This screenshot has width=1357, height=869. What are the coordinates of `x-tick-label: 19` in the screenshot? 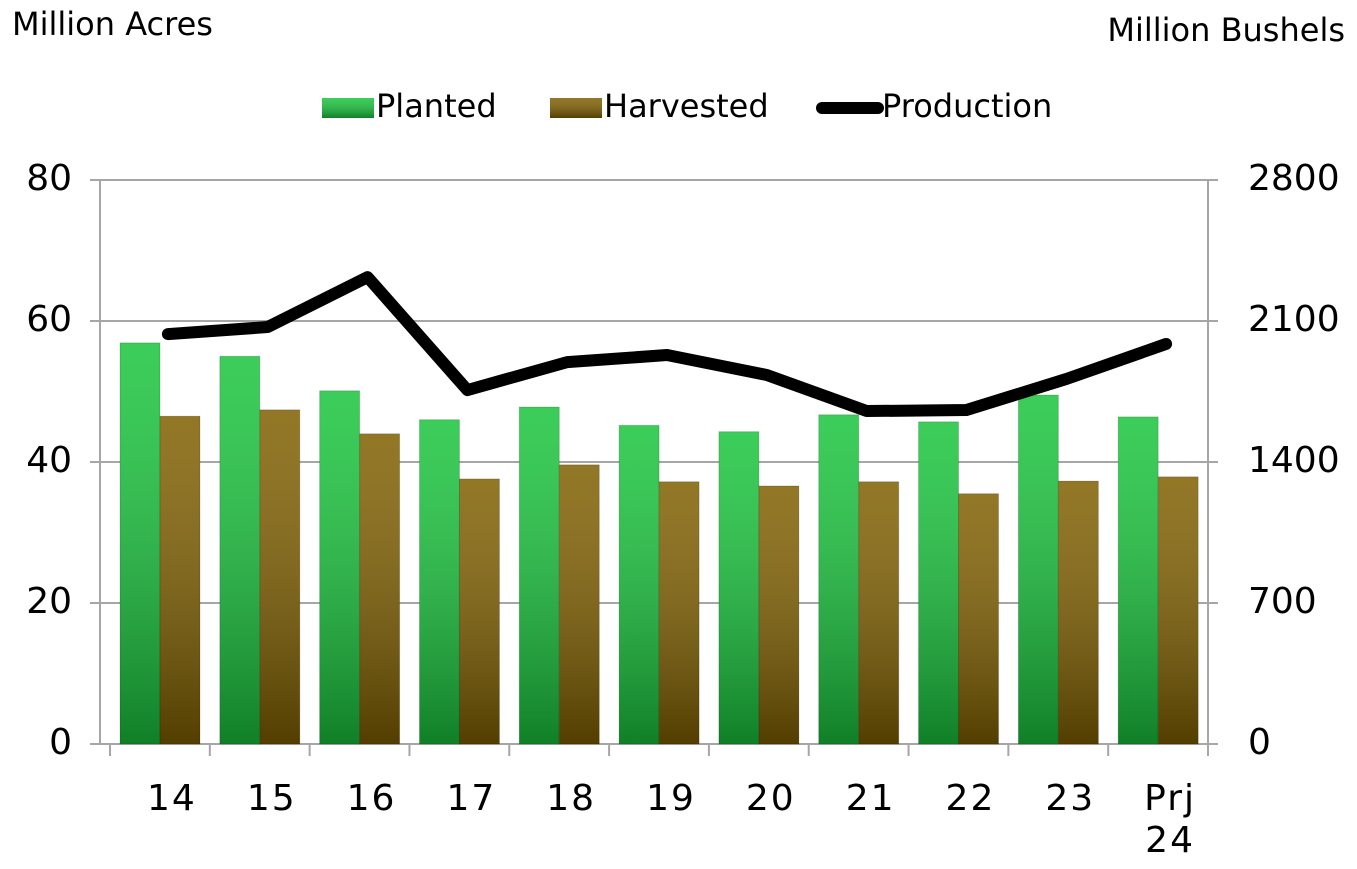 It's located at (671, 798).